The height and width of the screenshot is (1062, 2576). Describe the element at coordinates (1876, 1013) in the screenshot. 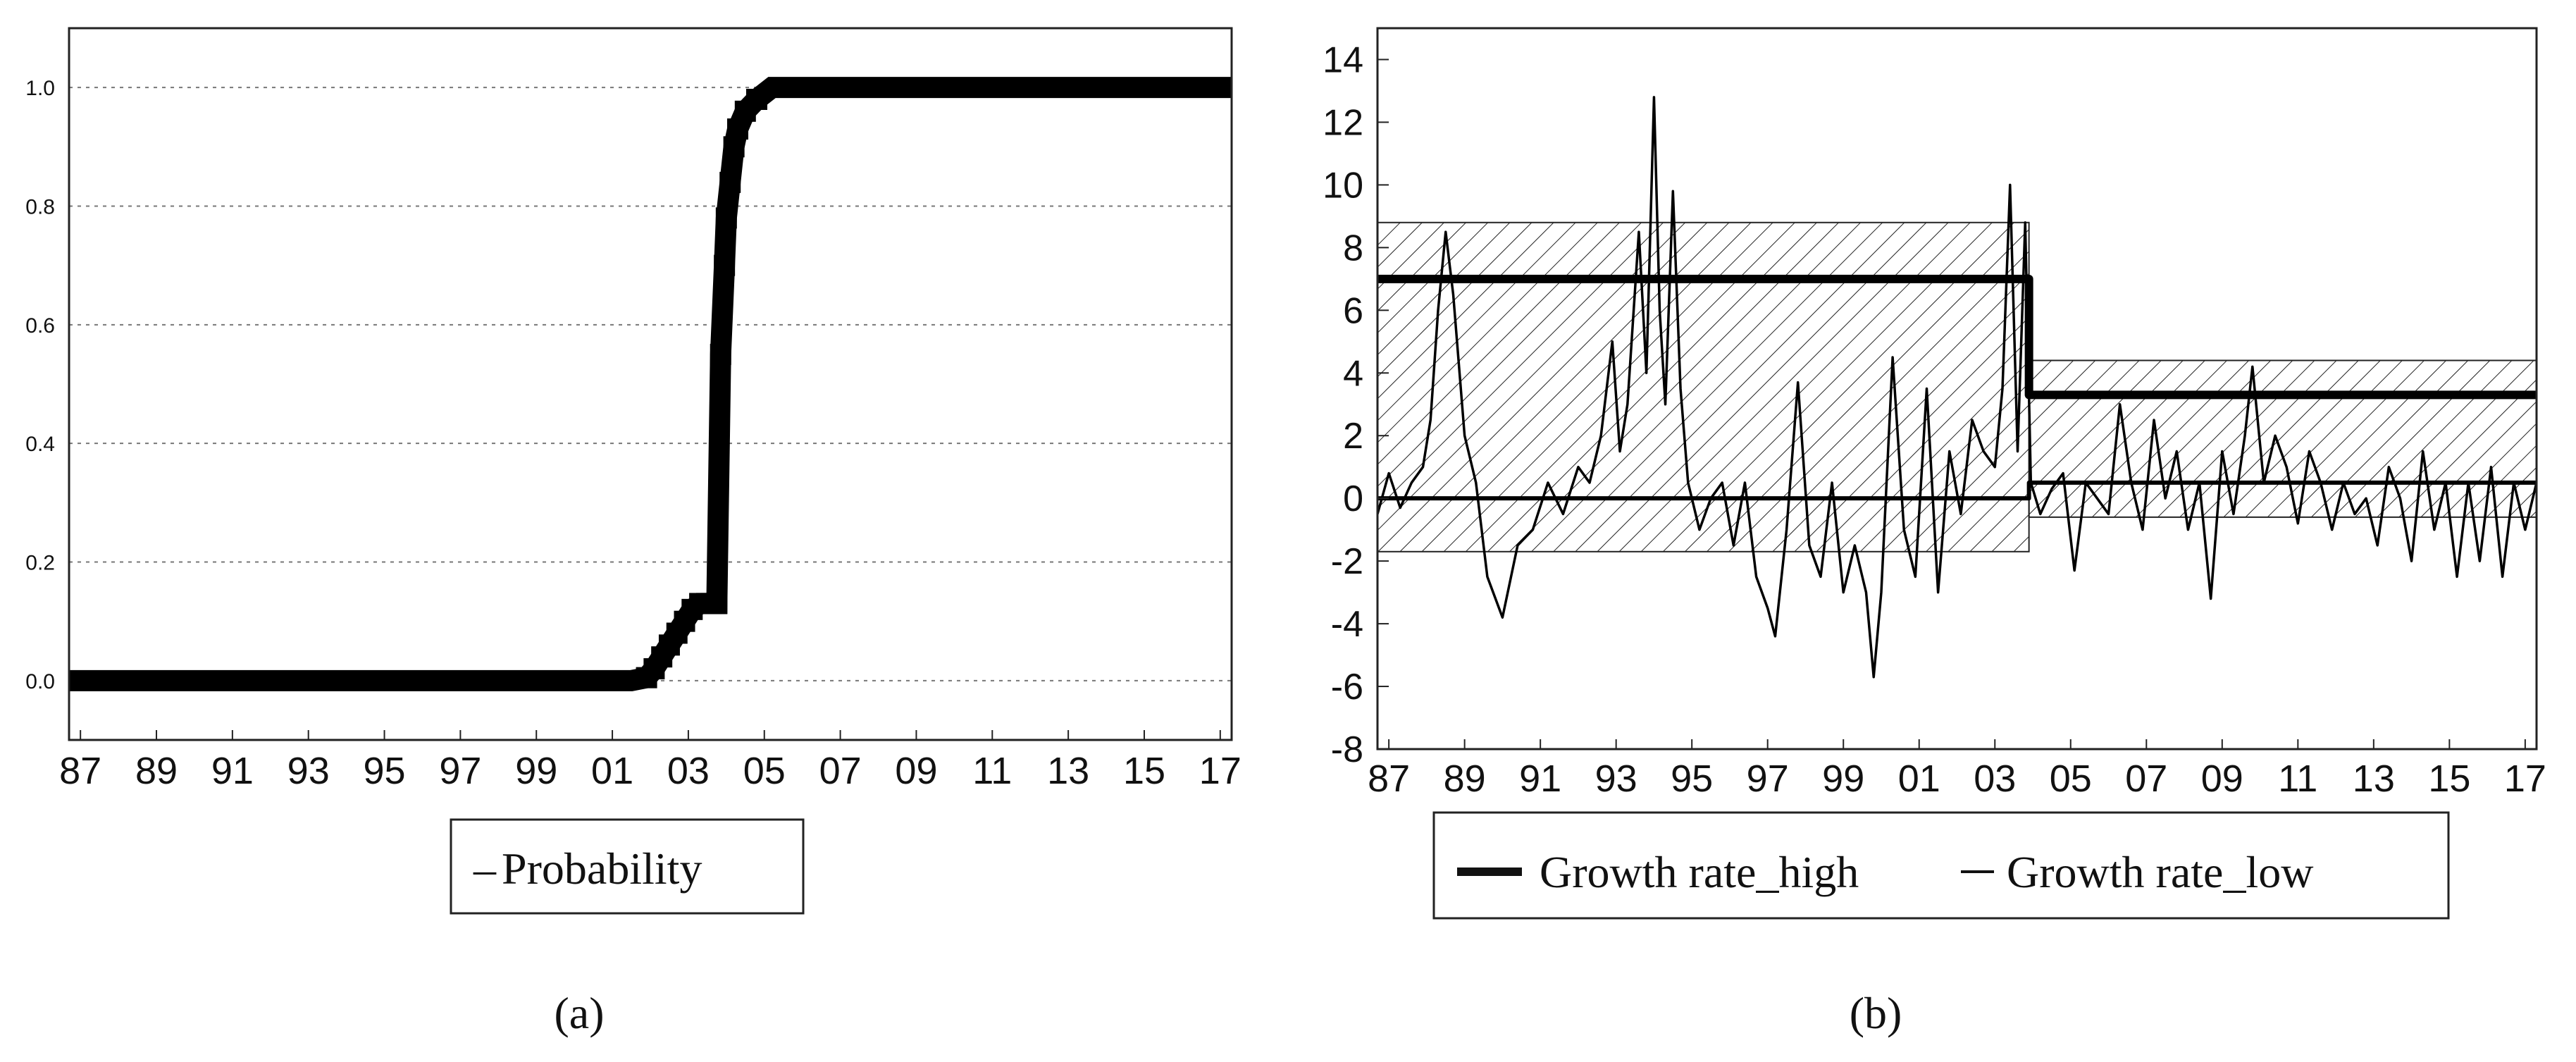

I see `panel-b-caption: (b)` at that location.